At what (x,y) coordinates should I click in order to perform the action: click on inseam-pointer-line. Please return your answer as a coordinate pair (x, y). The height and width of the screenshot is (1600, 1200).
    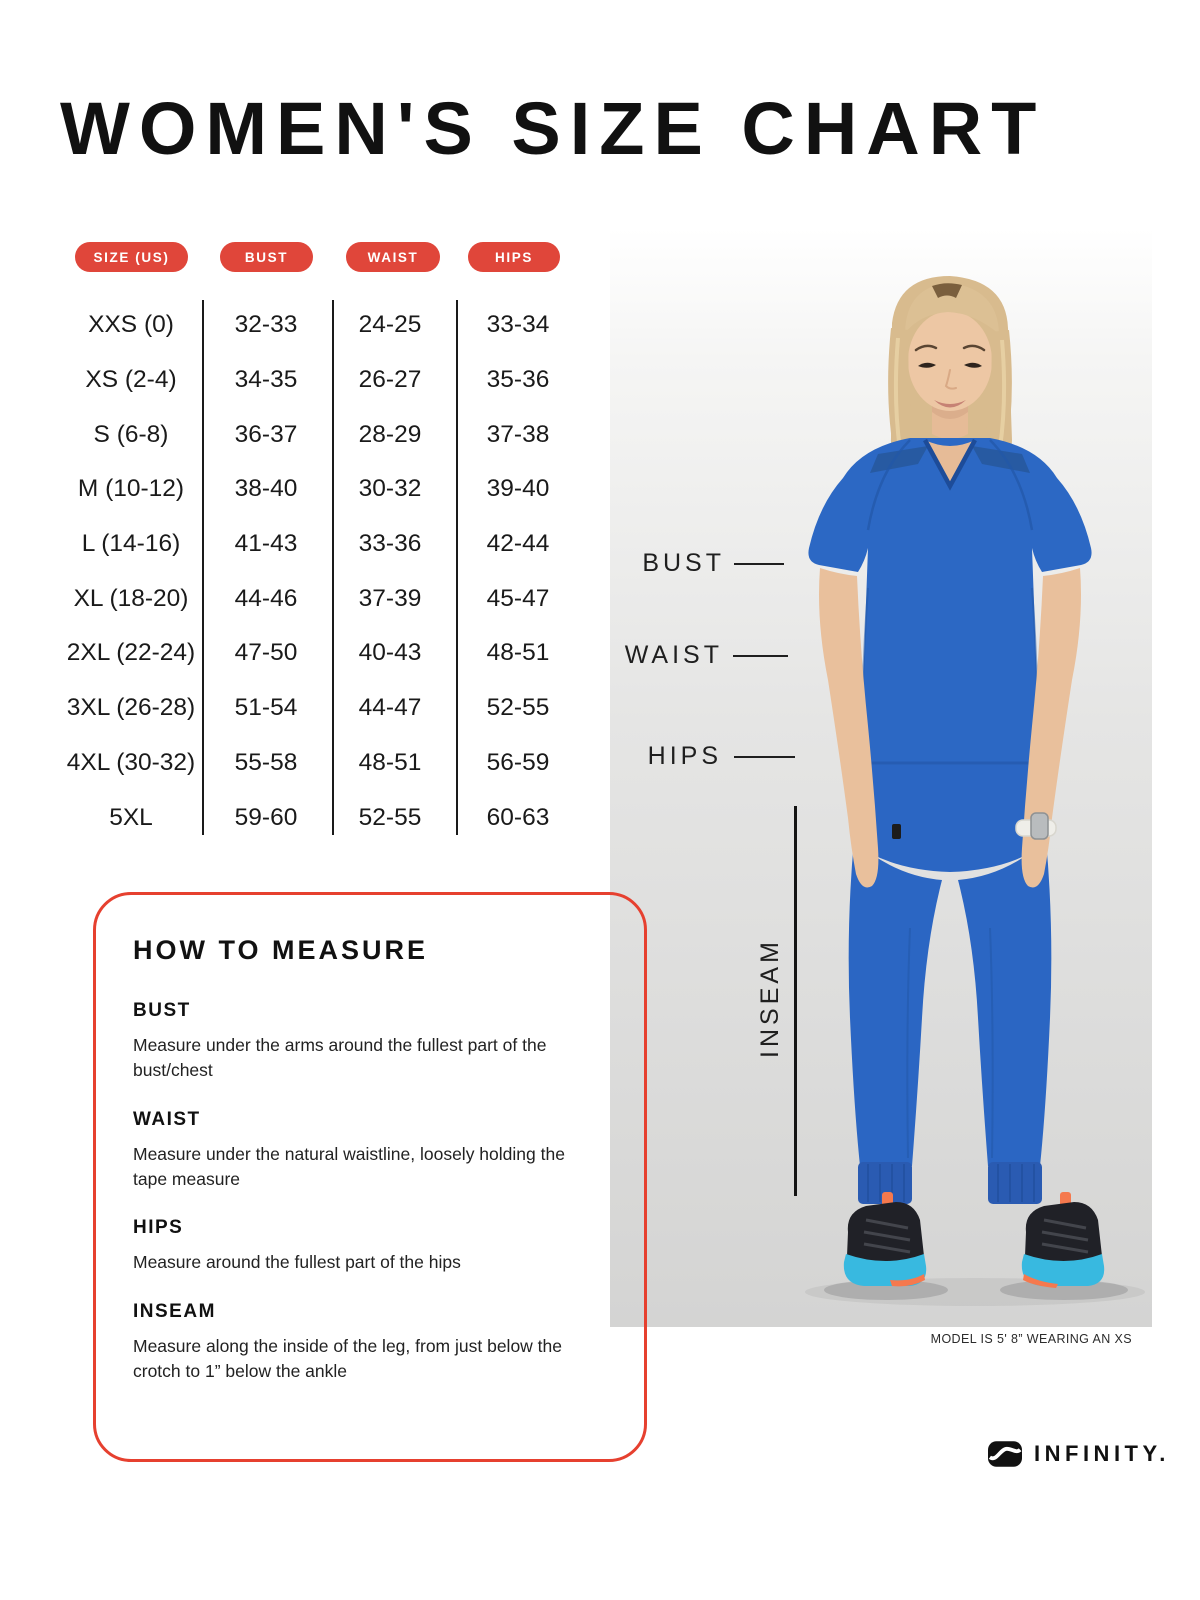
    Looking at the image, I should click on (795, 1001).